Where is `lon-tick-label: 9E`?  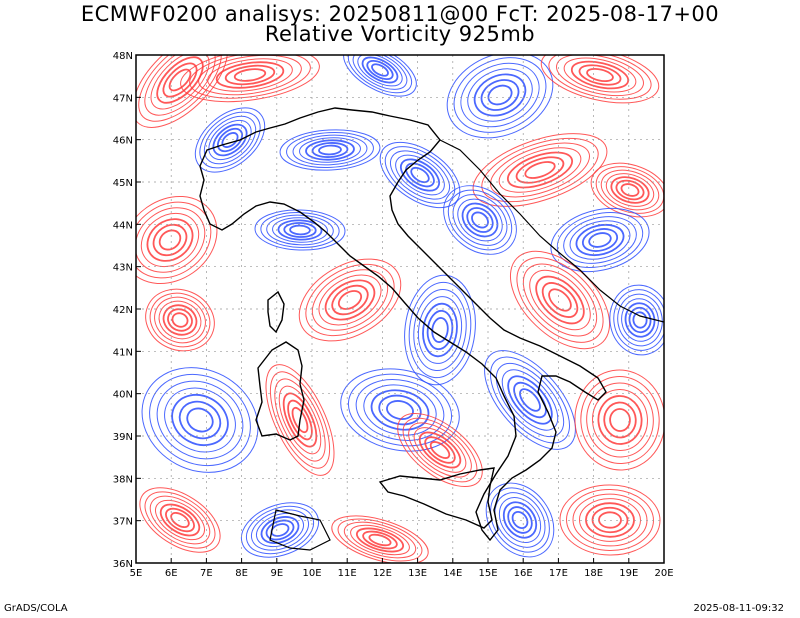
lon-tick-label: 9E is located at coordinates (276, 573).